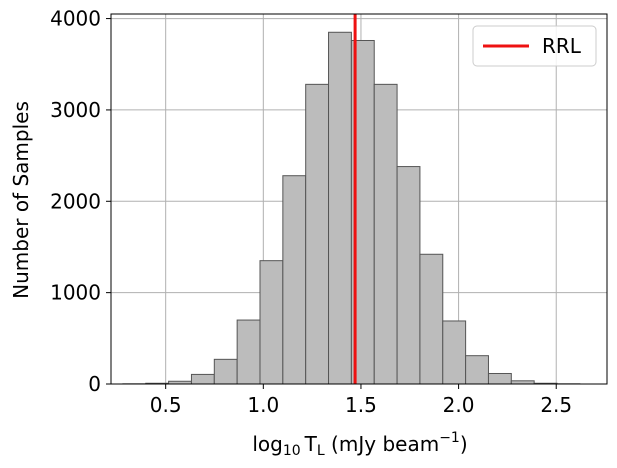 Image resolution: width=617 pixels, height=468 pixels. What do you see at coordinates (292, 451) in the screenshot?
I see `x-axis-label-log-base: 10` at bounding box center [292, 451].